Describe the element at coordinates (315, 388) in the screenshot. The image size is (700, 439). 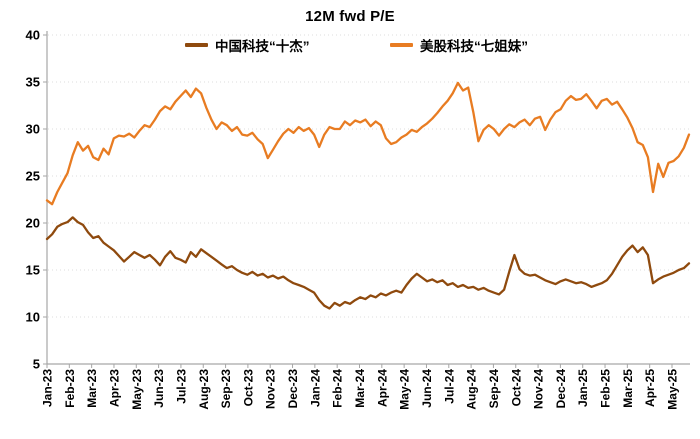
I see `x-tick-label: Jan-24` at that location.